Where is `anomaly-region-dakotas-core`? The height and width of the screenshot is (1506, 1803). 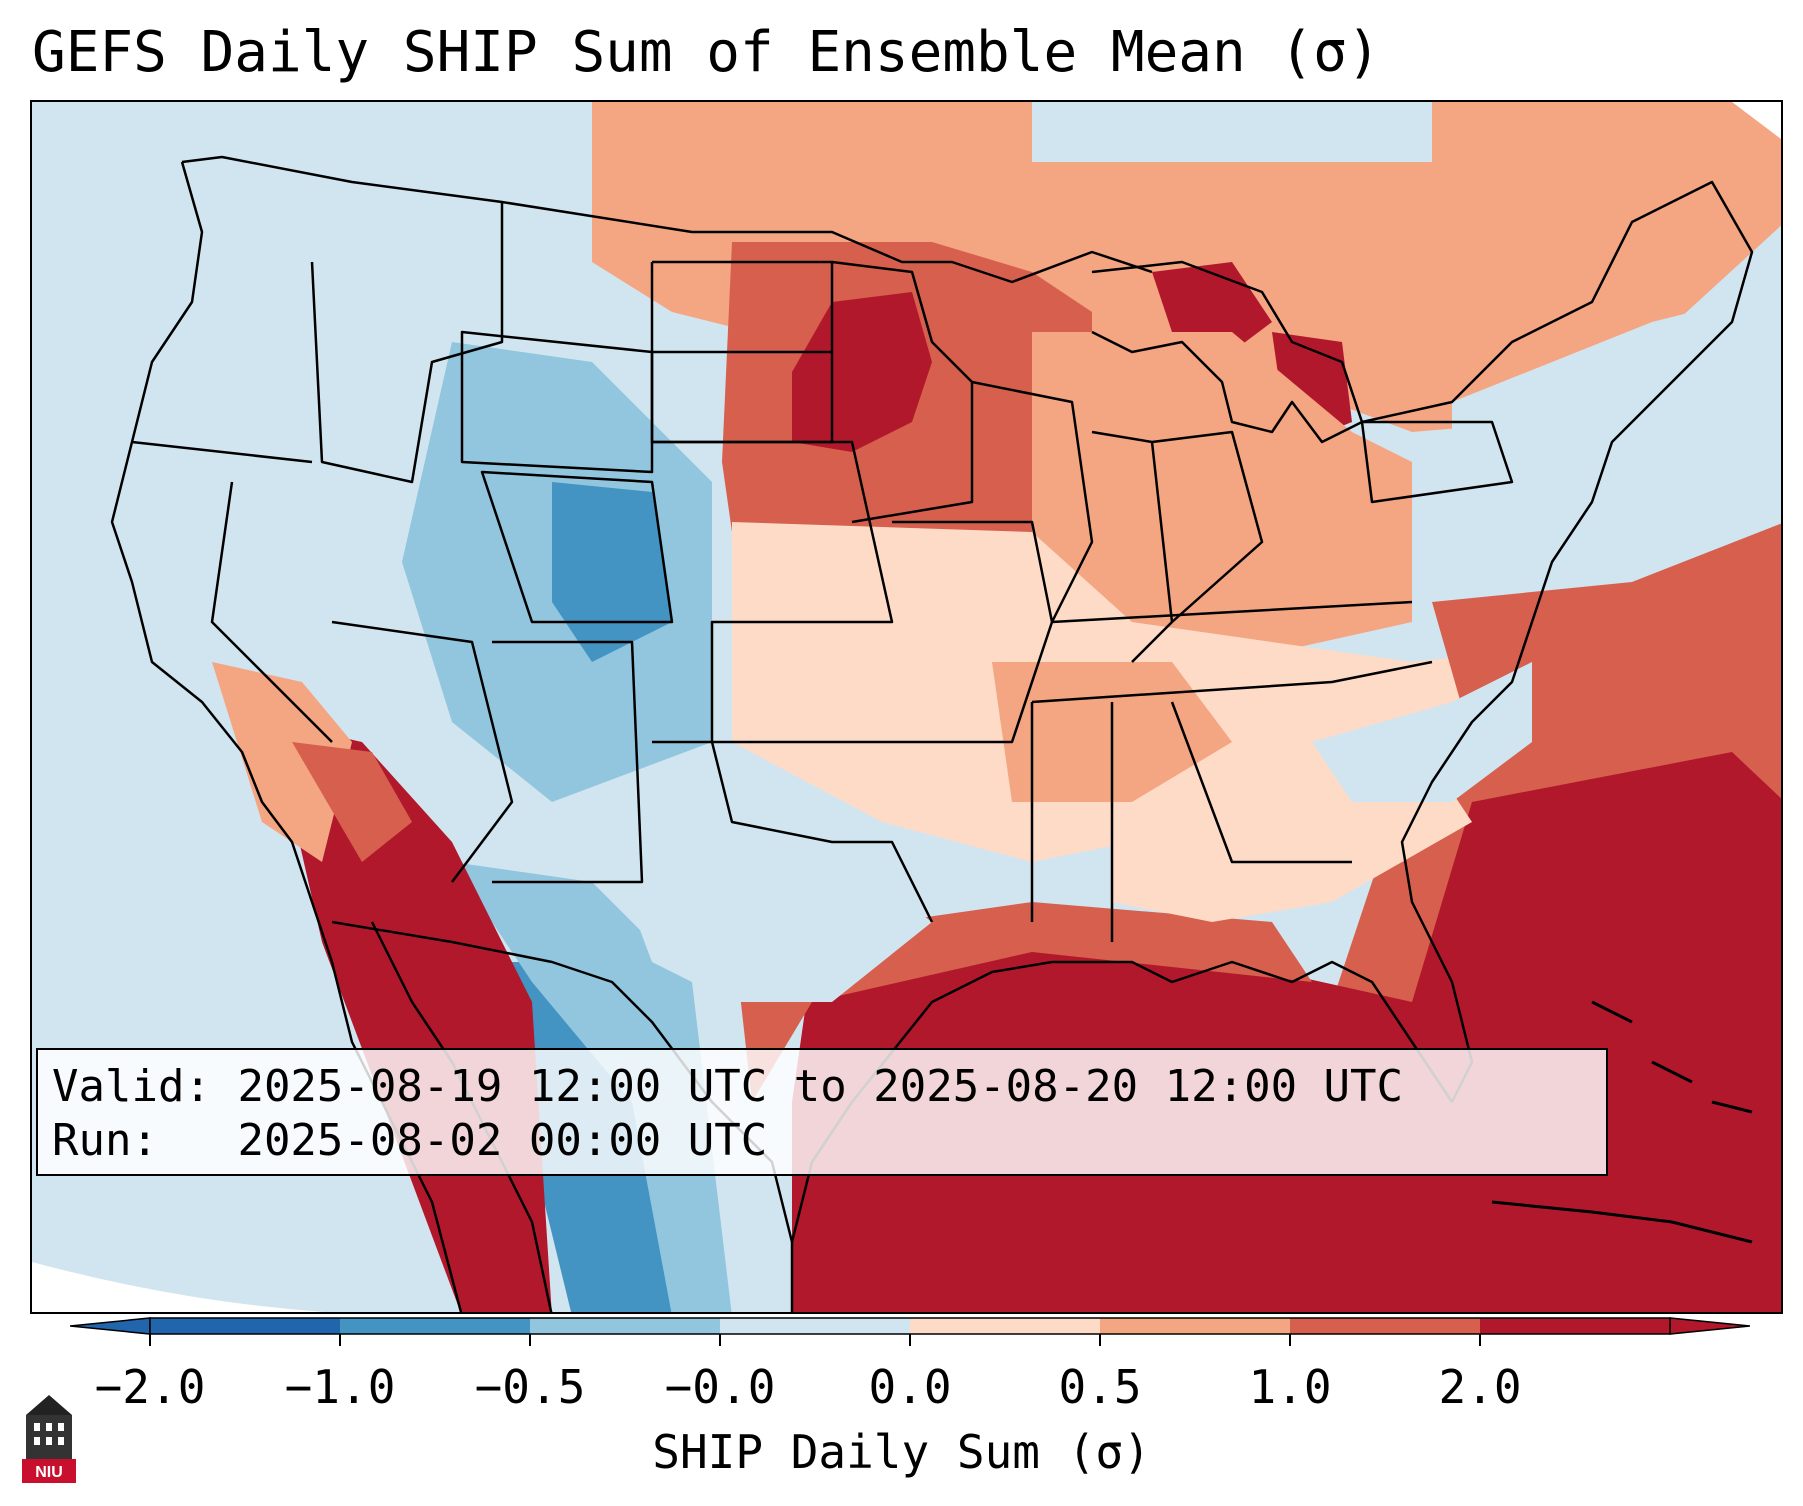
anomaly-region-dakotas-core is located at coordinates (862, 372).